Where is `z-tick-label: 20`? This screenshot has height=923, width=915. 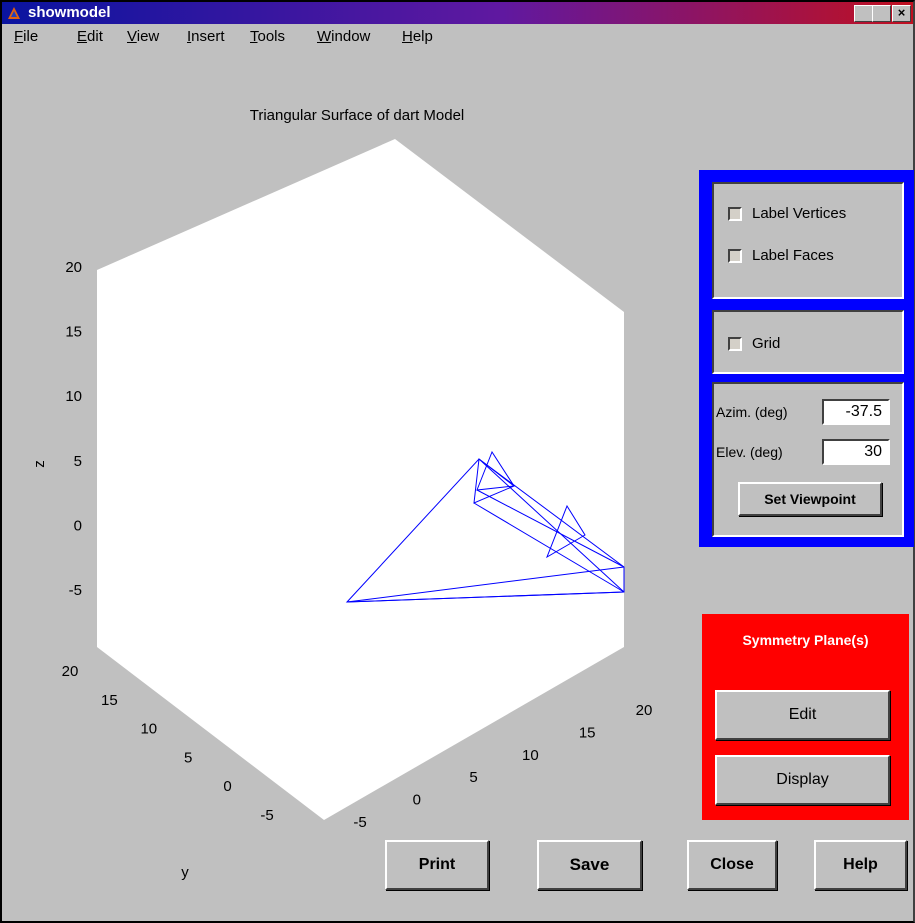 z-tick-label: 20 is located at coordinates (73, 267).